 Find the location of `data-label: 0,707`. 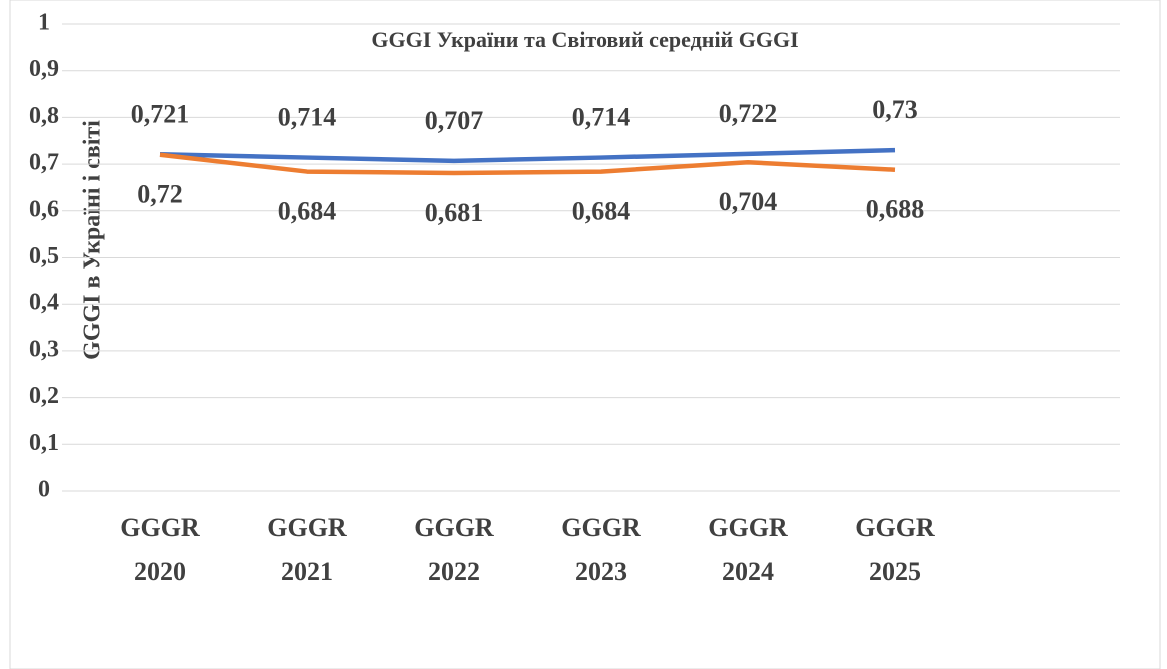

data-label: 0,707 is located at coordinates (454, 120).